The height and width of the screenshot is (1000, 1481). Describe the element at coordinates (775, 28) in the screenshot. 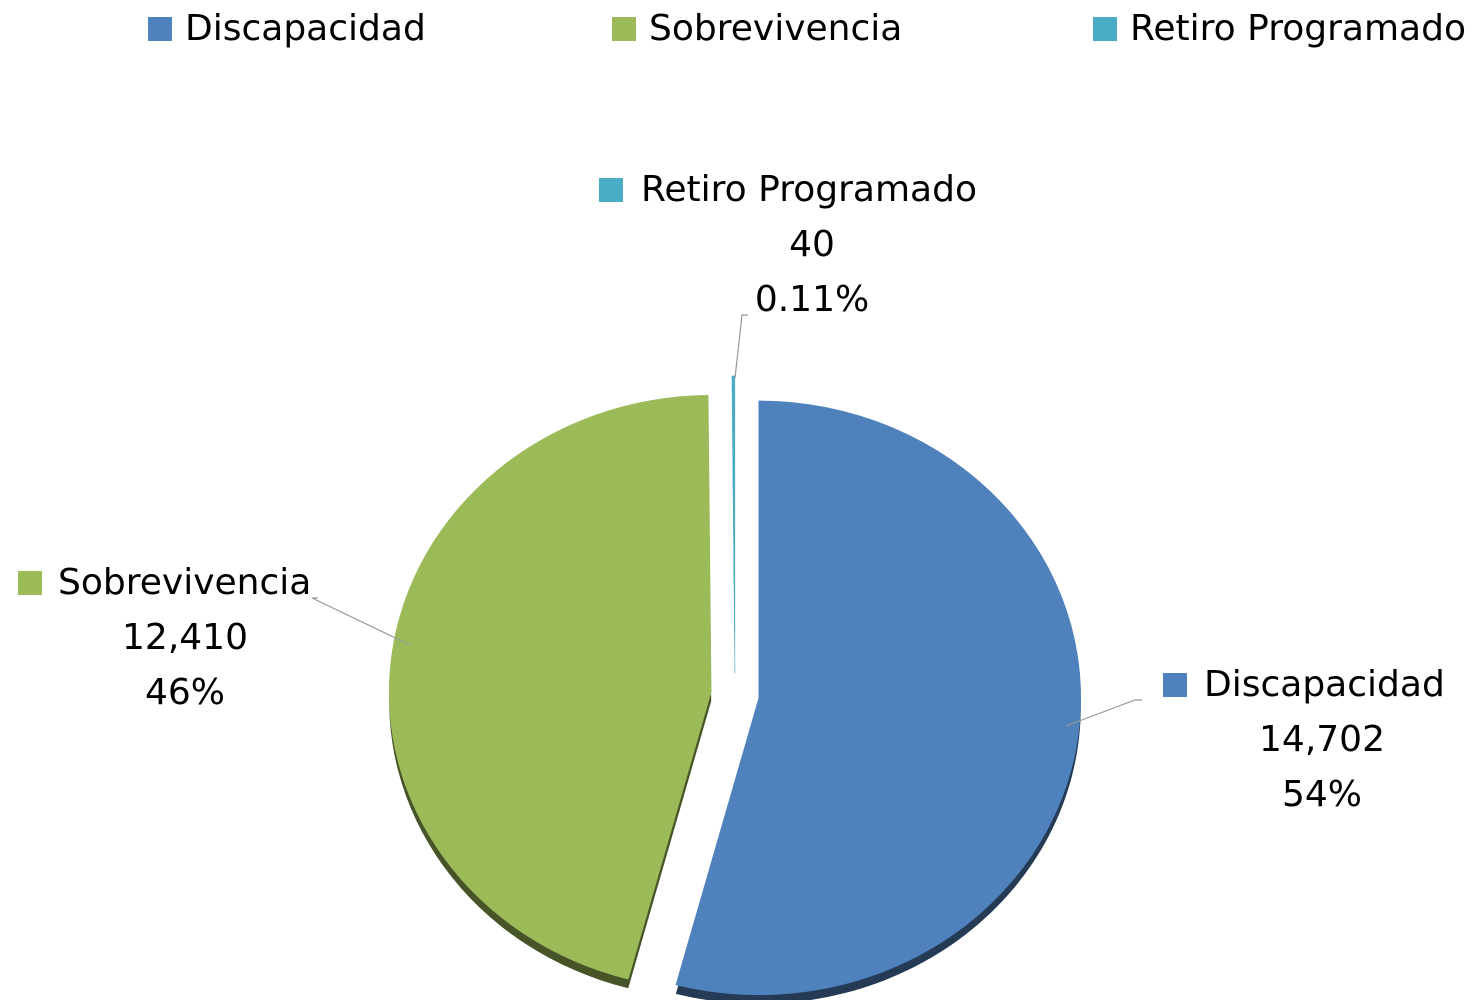

I see `legend-label: Sobrevivencia` at that location.